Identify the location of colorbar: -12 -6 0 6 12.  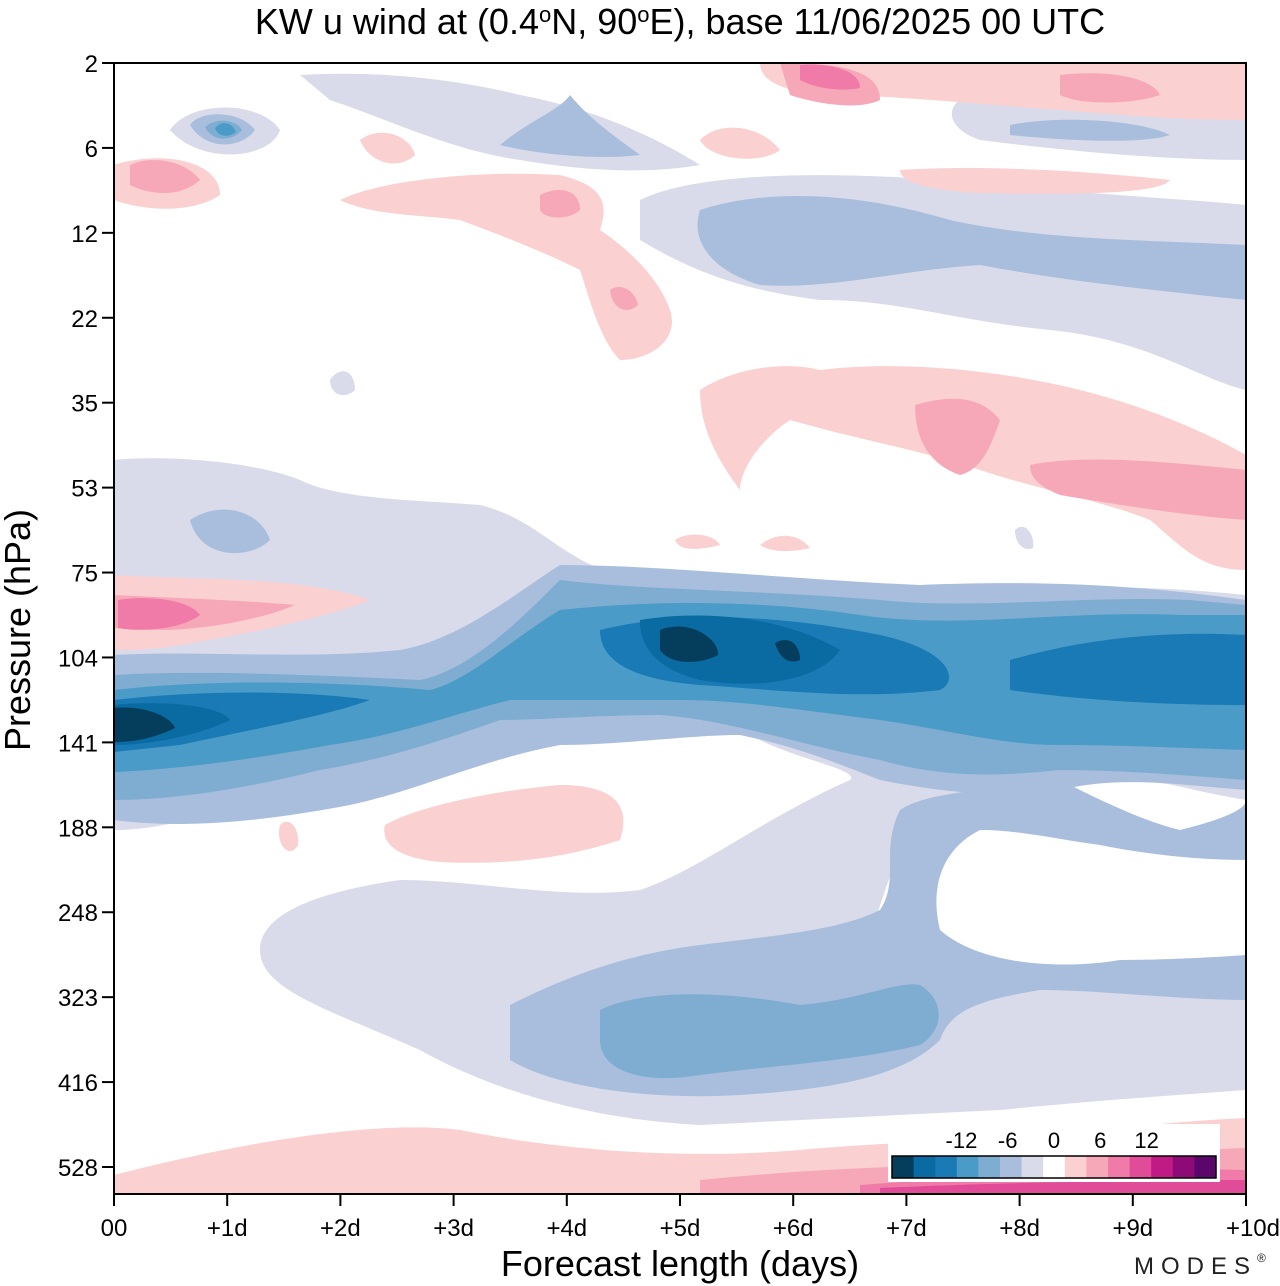
(1054, 1153).